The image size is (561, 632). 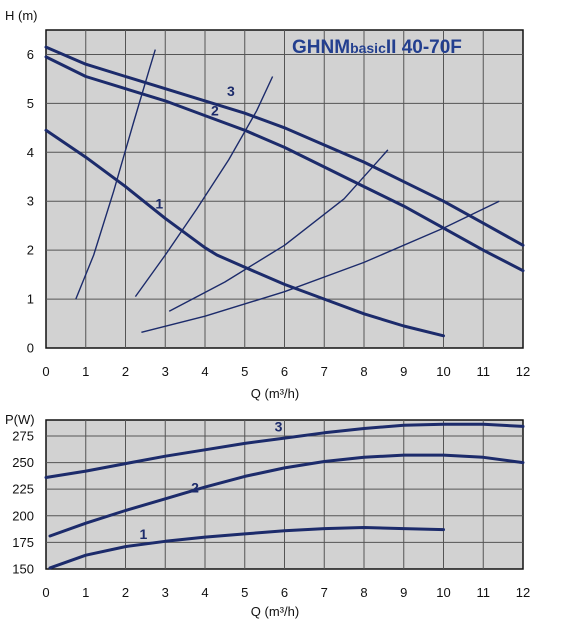 What do you see at coordinates (403, 371) in the screenshot?
I see `head-chart-x-tick-label: 9` at bounding box center [403, 371].